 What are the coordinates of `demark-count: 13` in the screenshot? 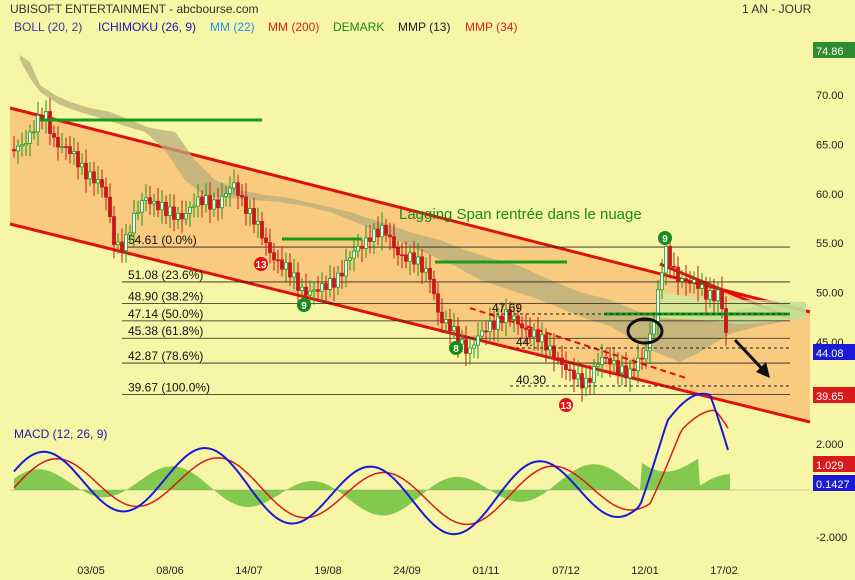 It's located at (261, 265).